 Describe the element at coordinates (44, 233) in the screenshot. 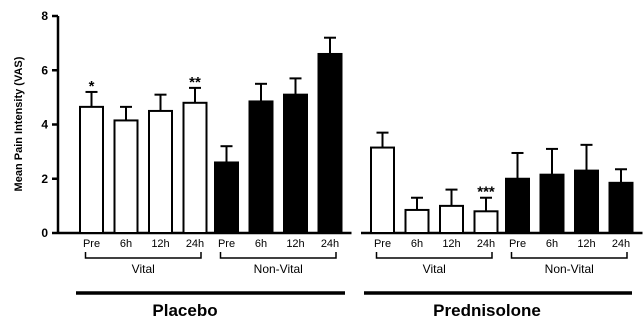

I see `y-tick-label: 0` at that location.